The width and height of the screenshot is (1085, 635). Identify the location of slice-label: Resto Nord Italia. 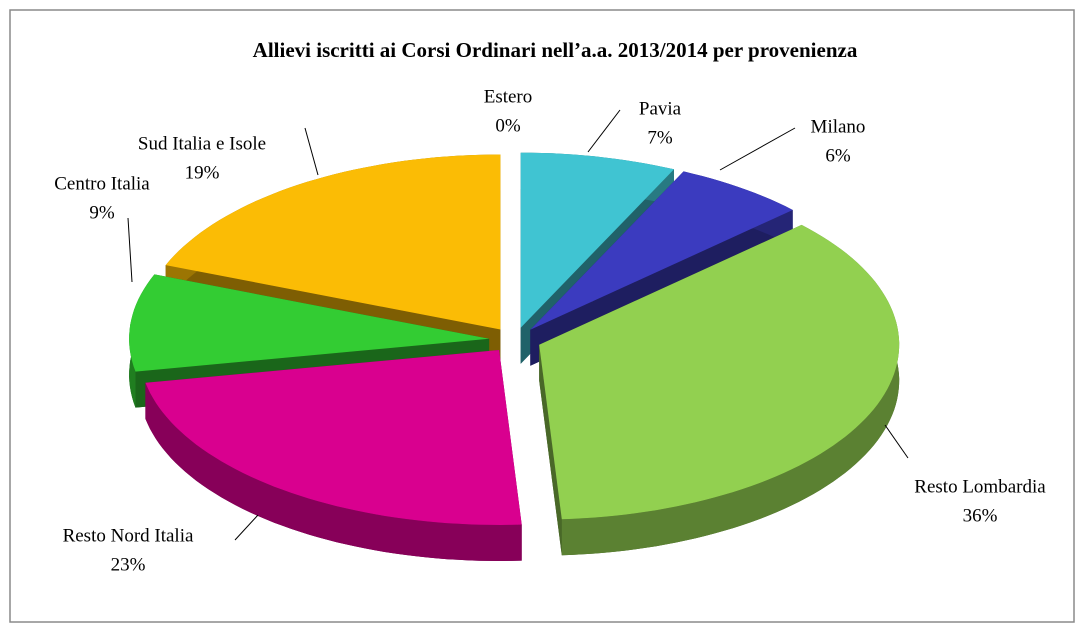
(128, 535).